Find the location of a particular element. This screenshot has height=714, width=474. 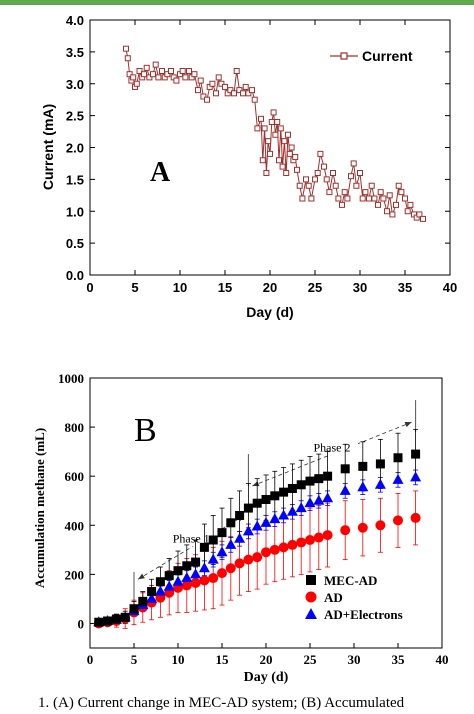

legend-swatch is located at coordinates (311, 597).